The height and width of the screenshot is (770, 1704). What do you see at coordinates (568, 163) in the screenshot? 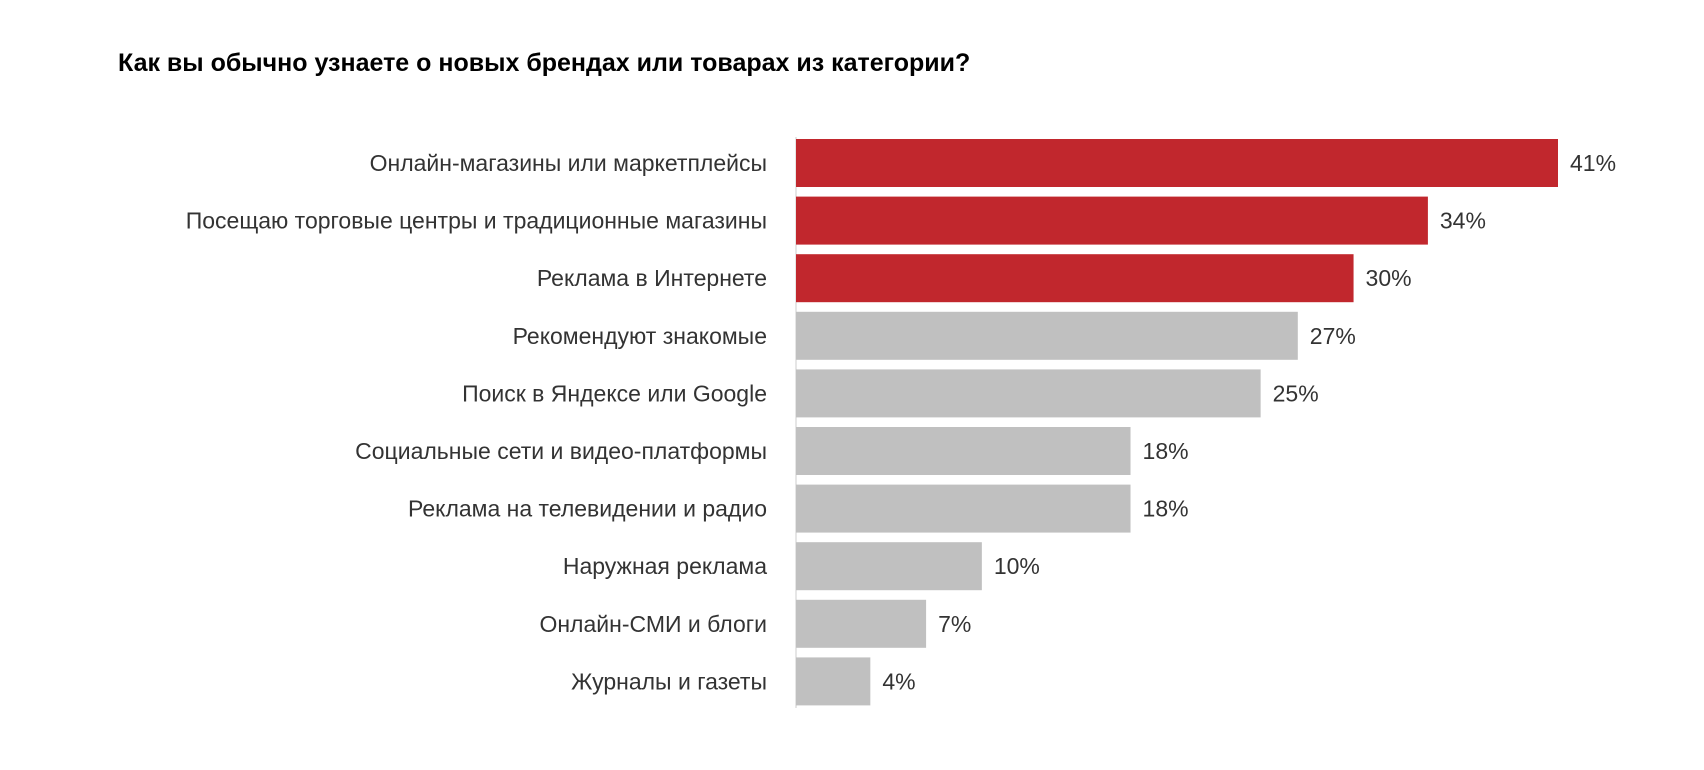
I see `category-label: Онлайн-магазины или маркетплейсы` at bounding box center [568, 163].